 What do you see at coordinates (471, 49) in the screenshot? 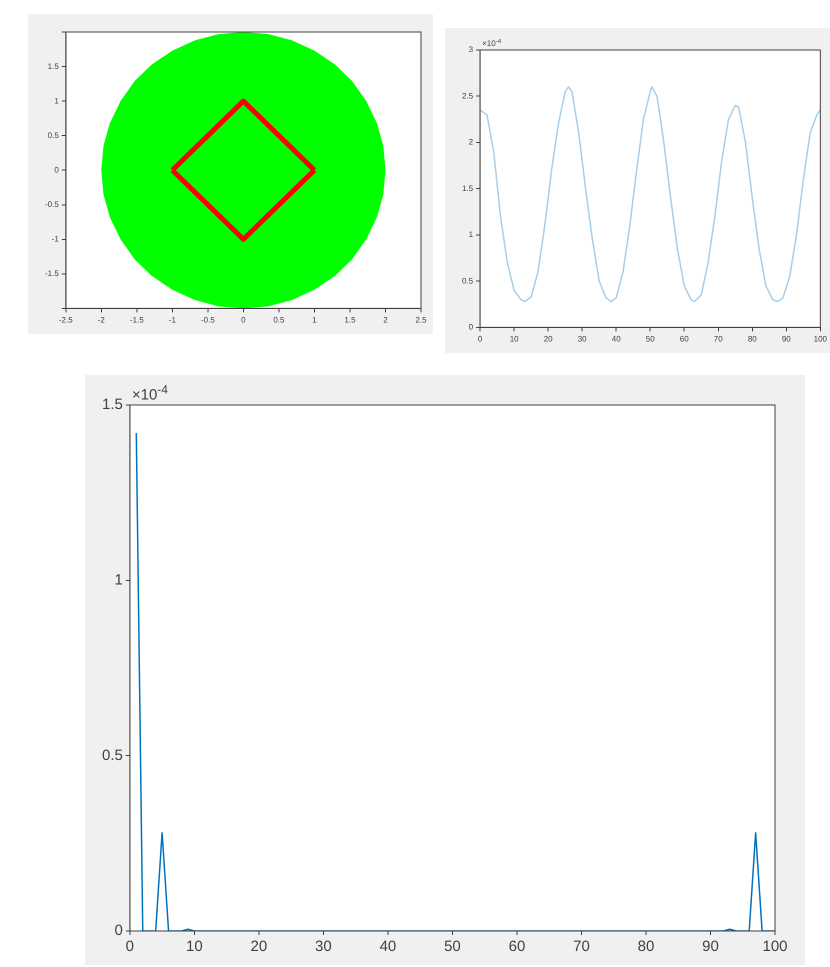
I see `y-tick-label: 3` at bounding box center [471, 49].